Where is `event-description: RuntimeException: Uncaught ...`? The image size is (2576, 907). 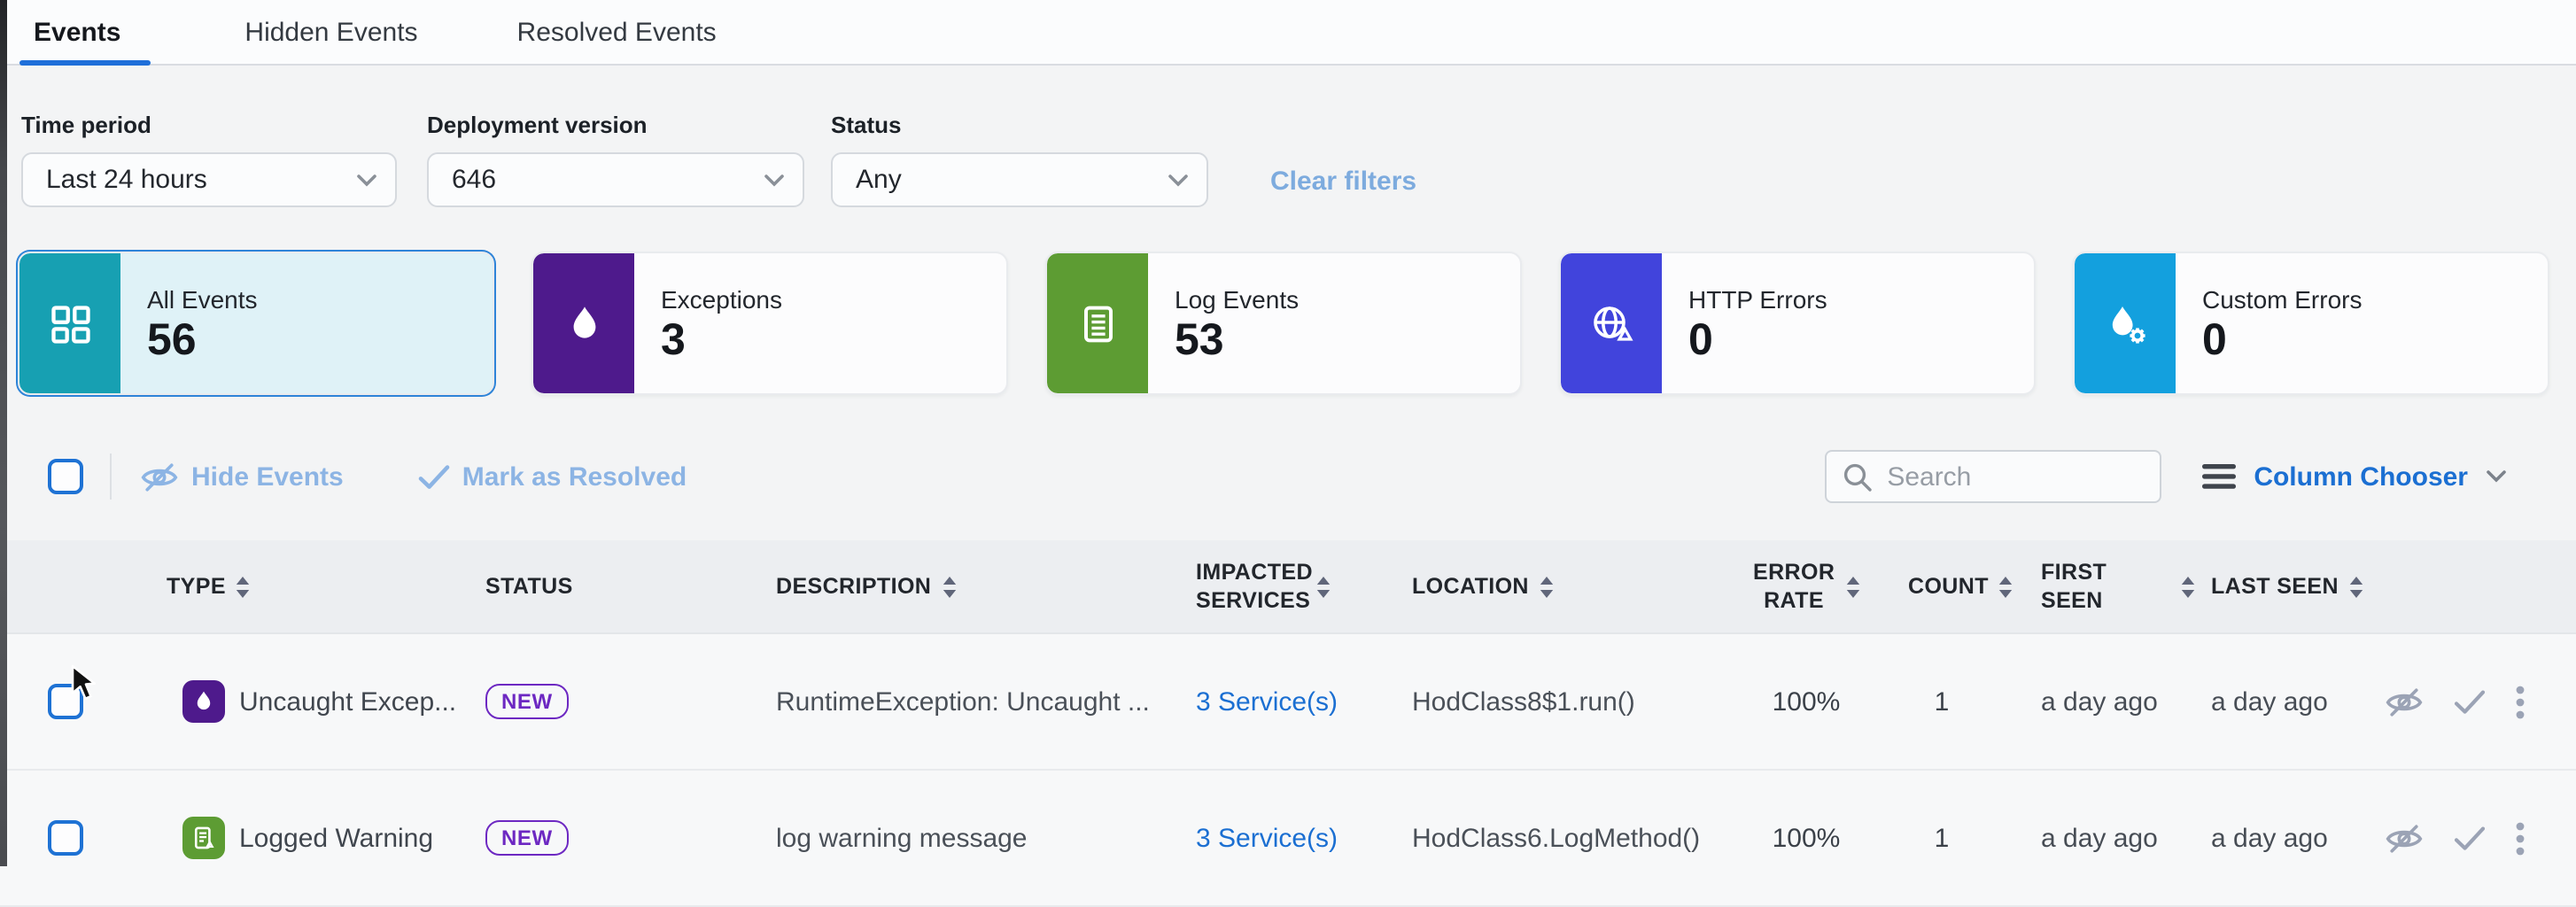
event-description: RuntimeException: Uncaught ... is located at coordinates (963, 701).